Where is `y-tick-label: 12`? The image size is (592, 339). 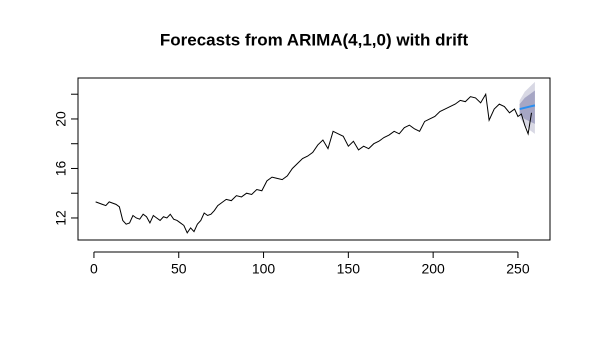
y-tick-label: 12 is located at coordinates (61, 218).